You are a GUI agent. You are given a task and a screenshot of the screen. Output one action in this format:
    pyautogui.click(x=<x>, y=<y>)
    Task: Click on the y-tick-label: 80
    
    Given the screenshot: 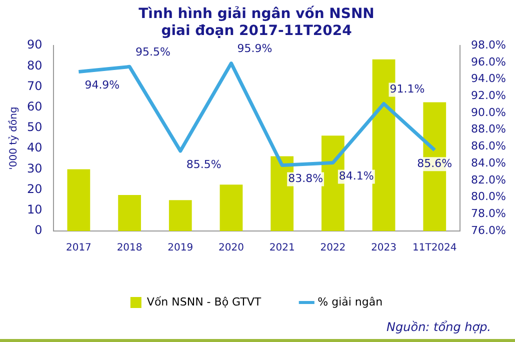 What is the action you would take?
    pyautogui.click(x=34, y=65)
    